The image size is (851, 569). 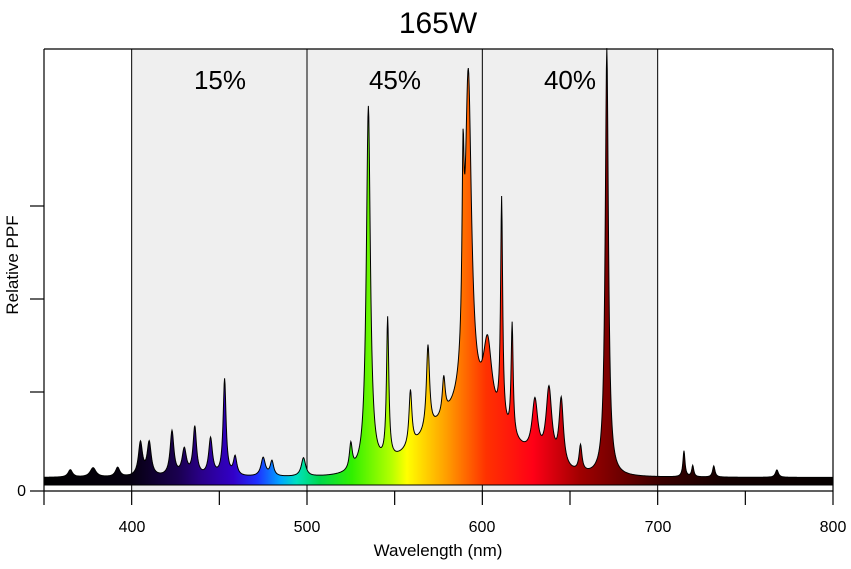 I want to click on x-axis-label: Wavelength (nm), so click(x=438, y=550).